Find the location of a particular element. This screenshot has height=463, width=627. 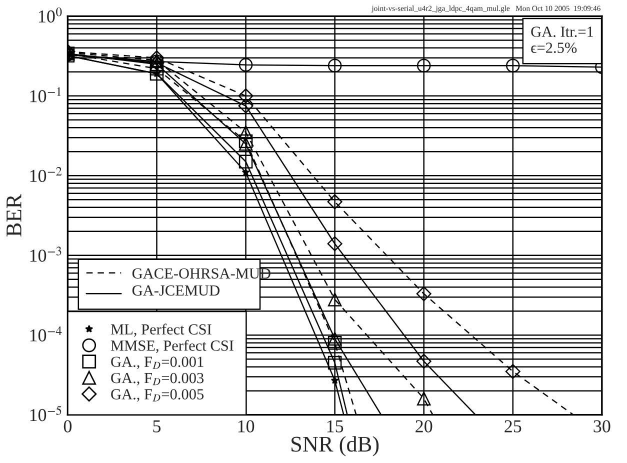

legend-label: MMSE, Perfect CSI is located at coordinates (172, 346).